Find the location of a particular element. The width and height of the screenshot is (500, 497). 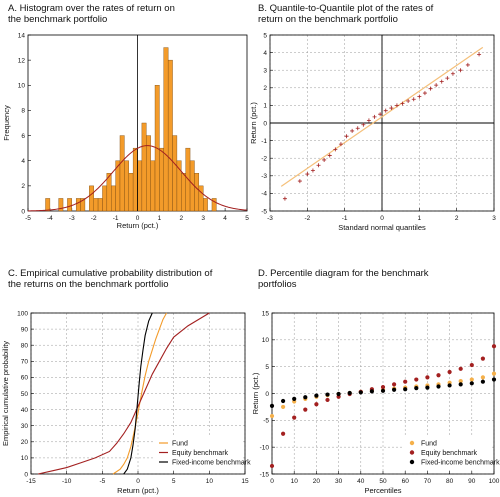

x-tick-label: -5 is located at coordinates (28, 218).